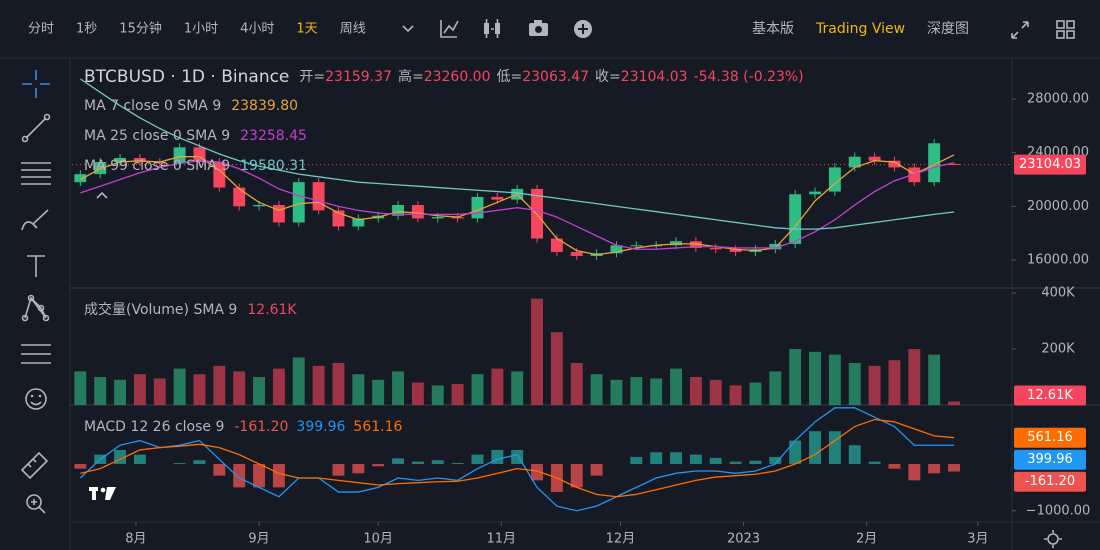 Image resolution: width=1100 pixels, height=550 pixels. I want to click on ohlc-value: 23063.47, so click(555, 77).